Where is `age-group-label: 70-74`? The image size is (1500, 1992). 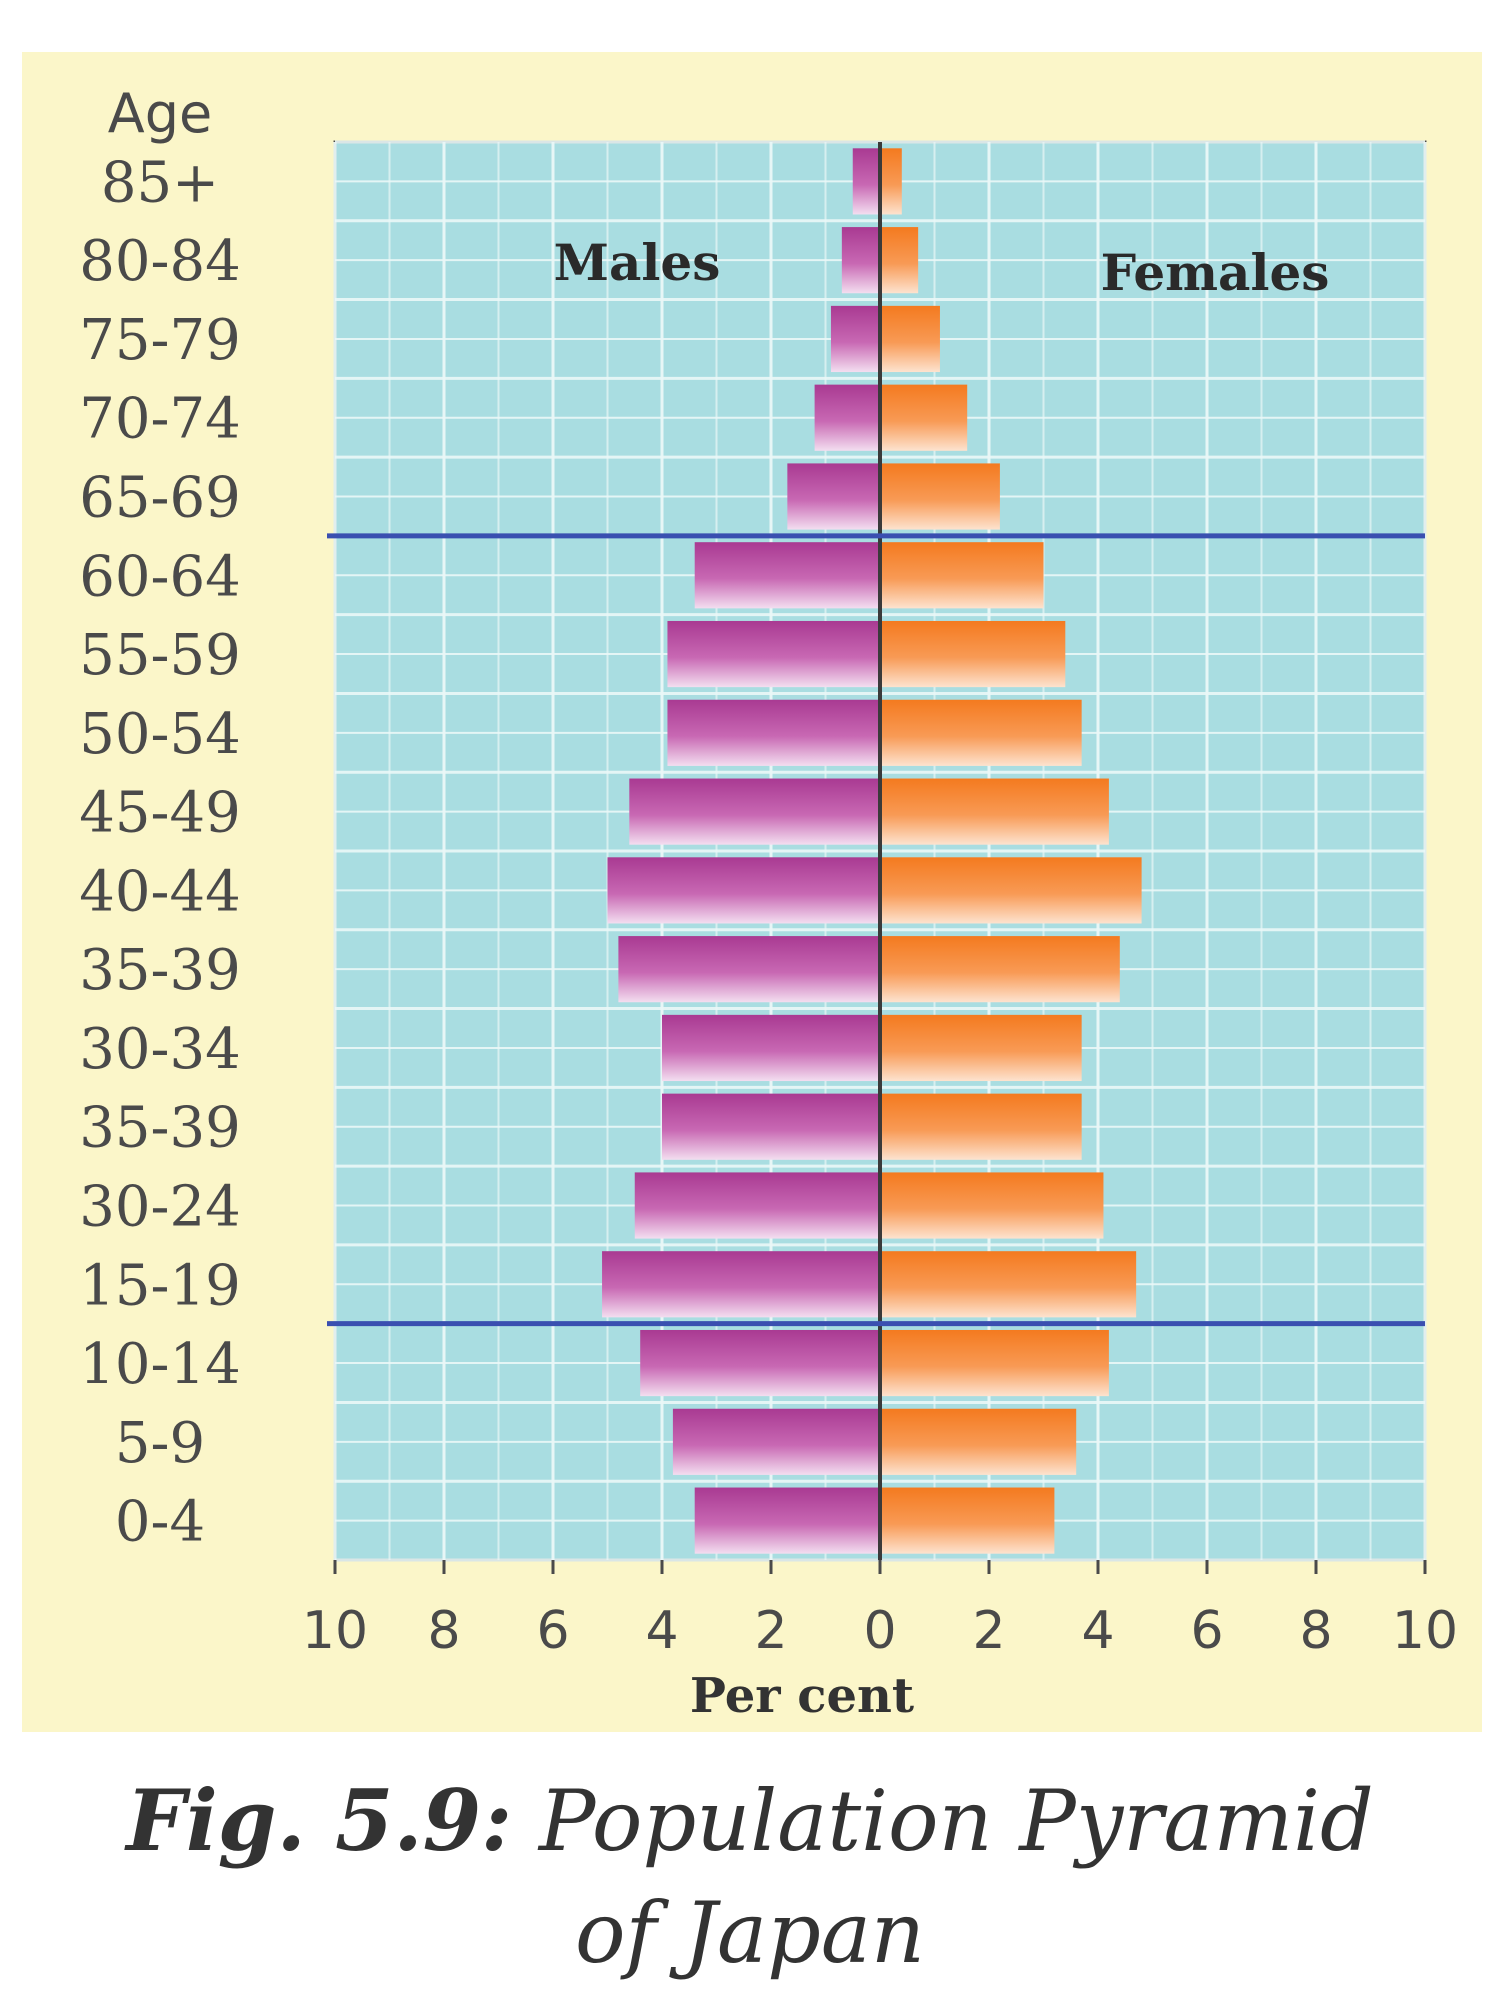
age-group-label: 70-74 is located at coordinates (159, 419).